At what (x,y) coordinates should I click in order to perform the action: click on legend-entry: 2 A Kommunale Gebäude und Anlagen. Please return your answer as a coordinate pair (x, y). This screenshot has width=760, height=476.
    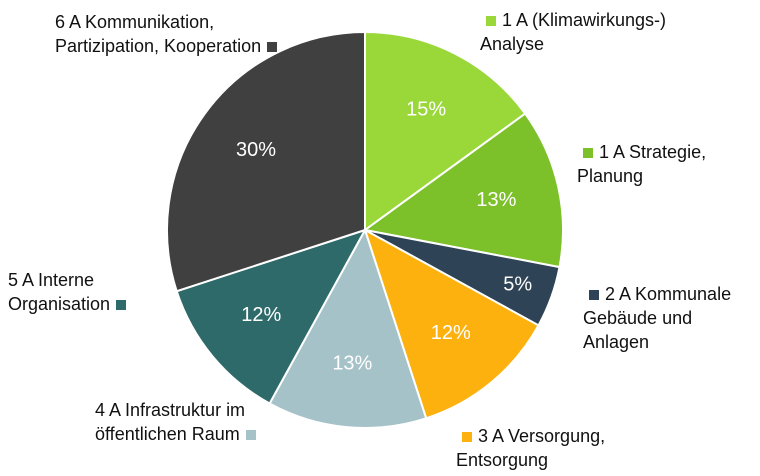
    Looking at the image, I should click on (670, 318).